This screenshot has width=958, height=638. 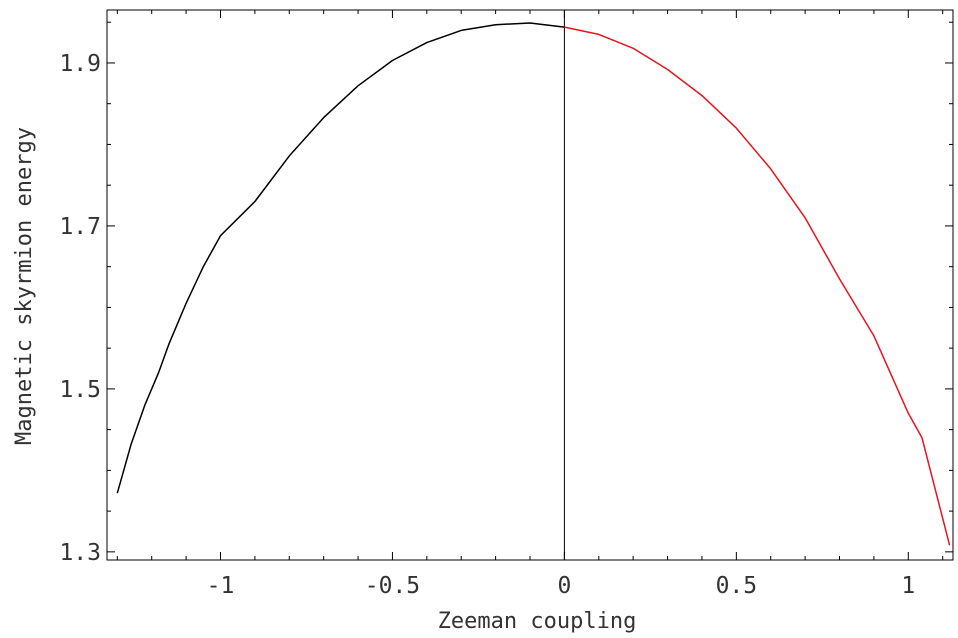 What do you see at coordinates (80, 390) in the screenshot?
I see `y-tick-label: 1.5` at bounding box center [80, 390].